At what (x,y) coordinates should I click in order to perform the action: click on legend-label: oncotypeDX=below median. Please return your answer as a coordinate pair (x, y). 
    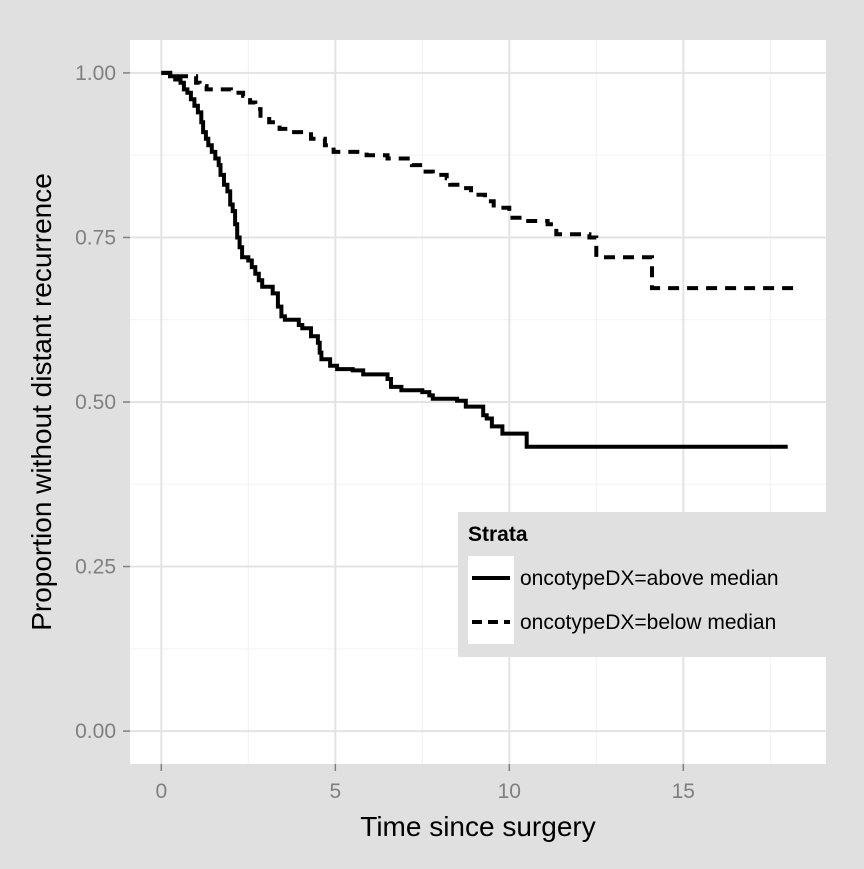
    Looking at the image, I should click on (648, 622).